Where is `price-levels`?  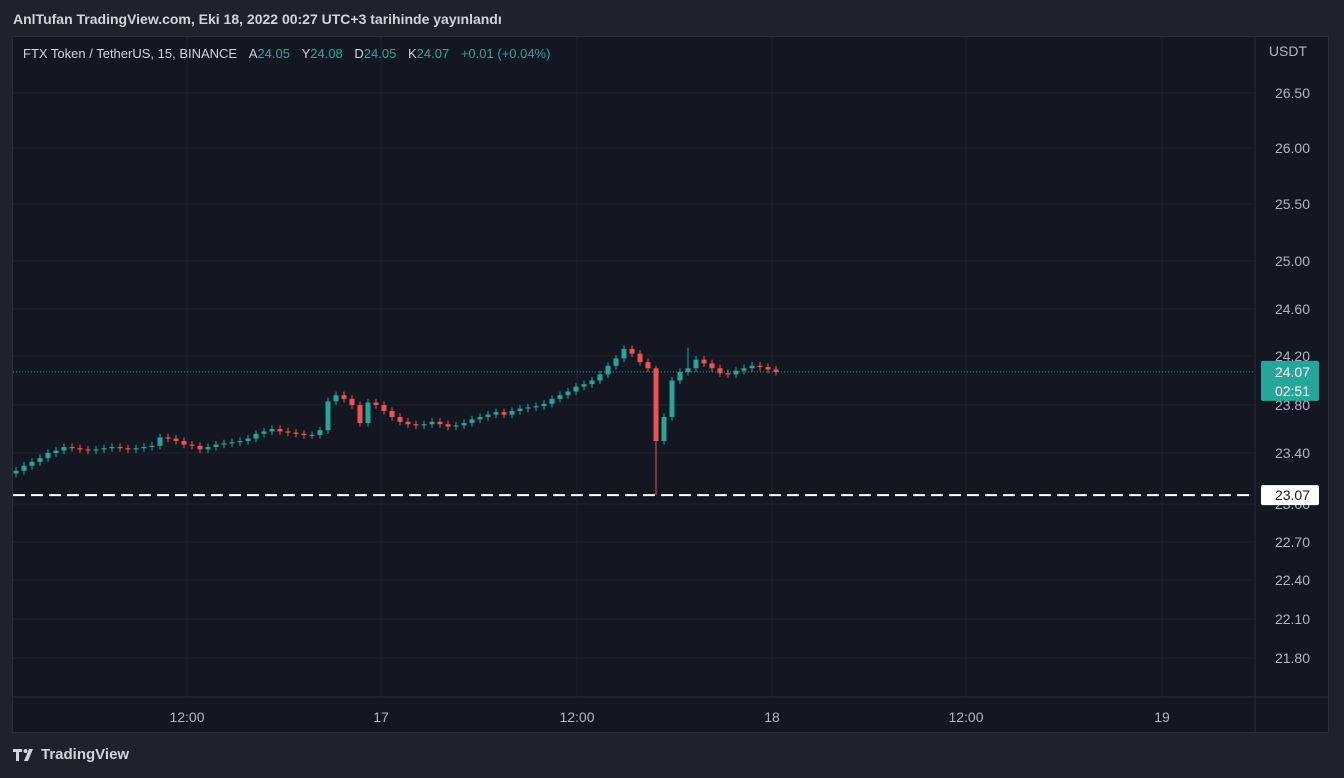
price-levels is located at coordinates (634, 434).